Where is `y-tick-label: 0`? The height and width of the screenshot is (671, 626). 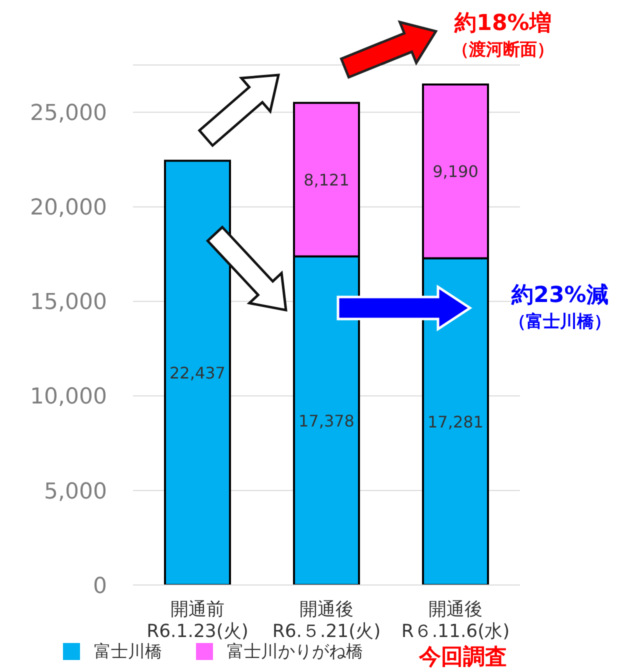 y-tick-label: 0 is located at coordinates (100, 586).